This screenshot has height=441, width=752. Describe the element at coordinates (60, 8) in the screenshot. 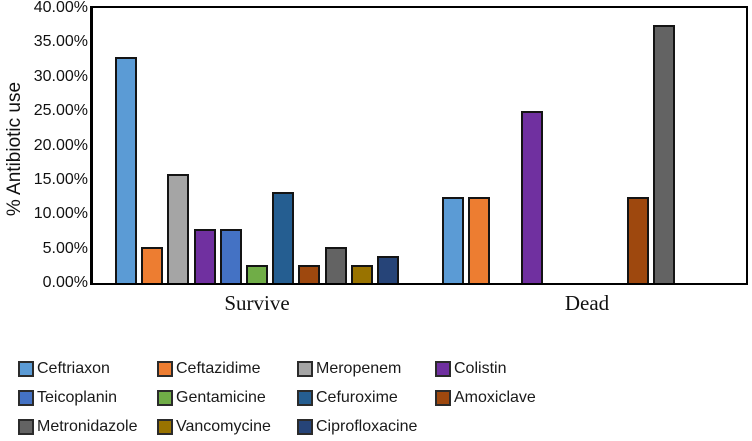

I see `y-tick-label-40-00-: 40.00%` at that location.